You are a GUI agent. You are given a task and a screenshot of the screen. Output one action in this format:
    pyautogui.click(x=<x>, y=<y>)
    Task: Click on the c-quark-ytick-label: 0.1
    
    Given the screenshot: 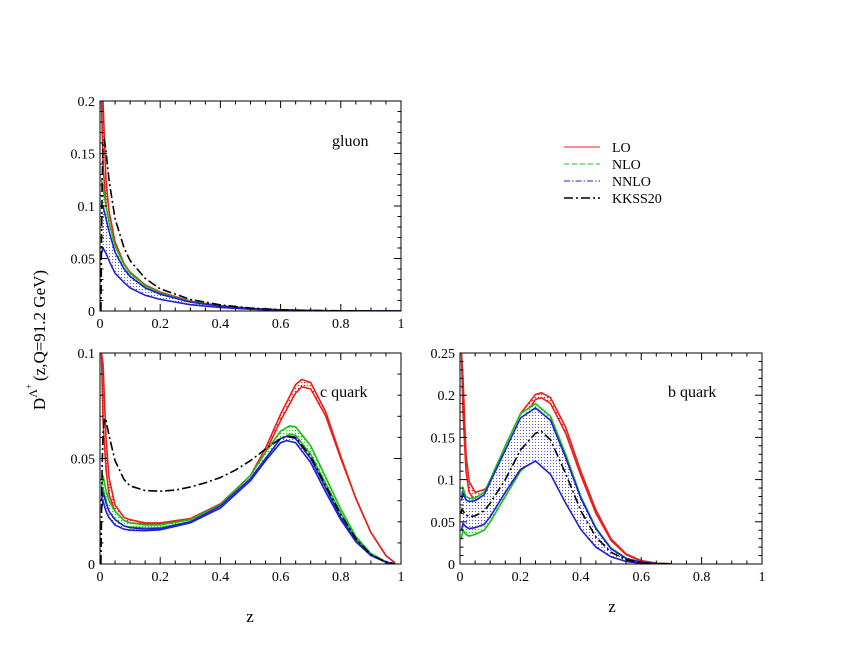 What is the action you would take?
    pyautogui.click(x=87, y=354)
    